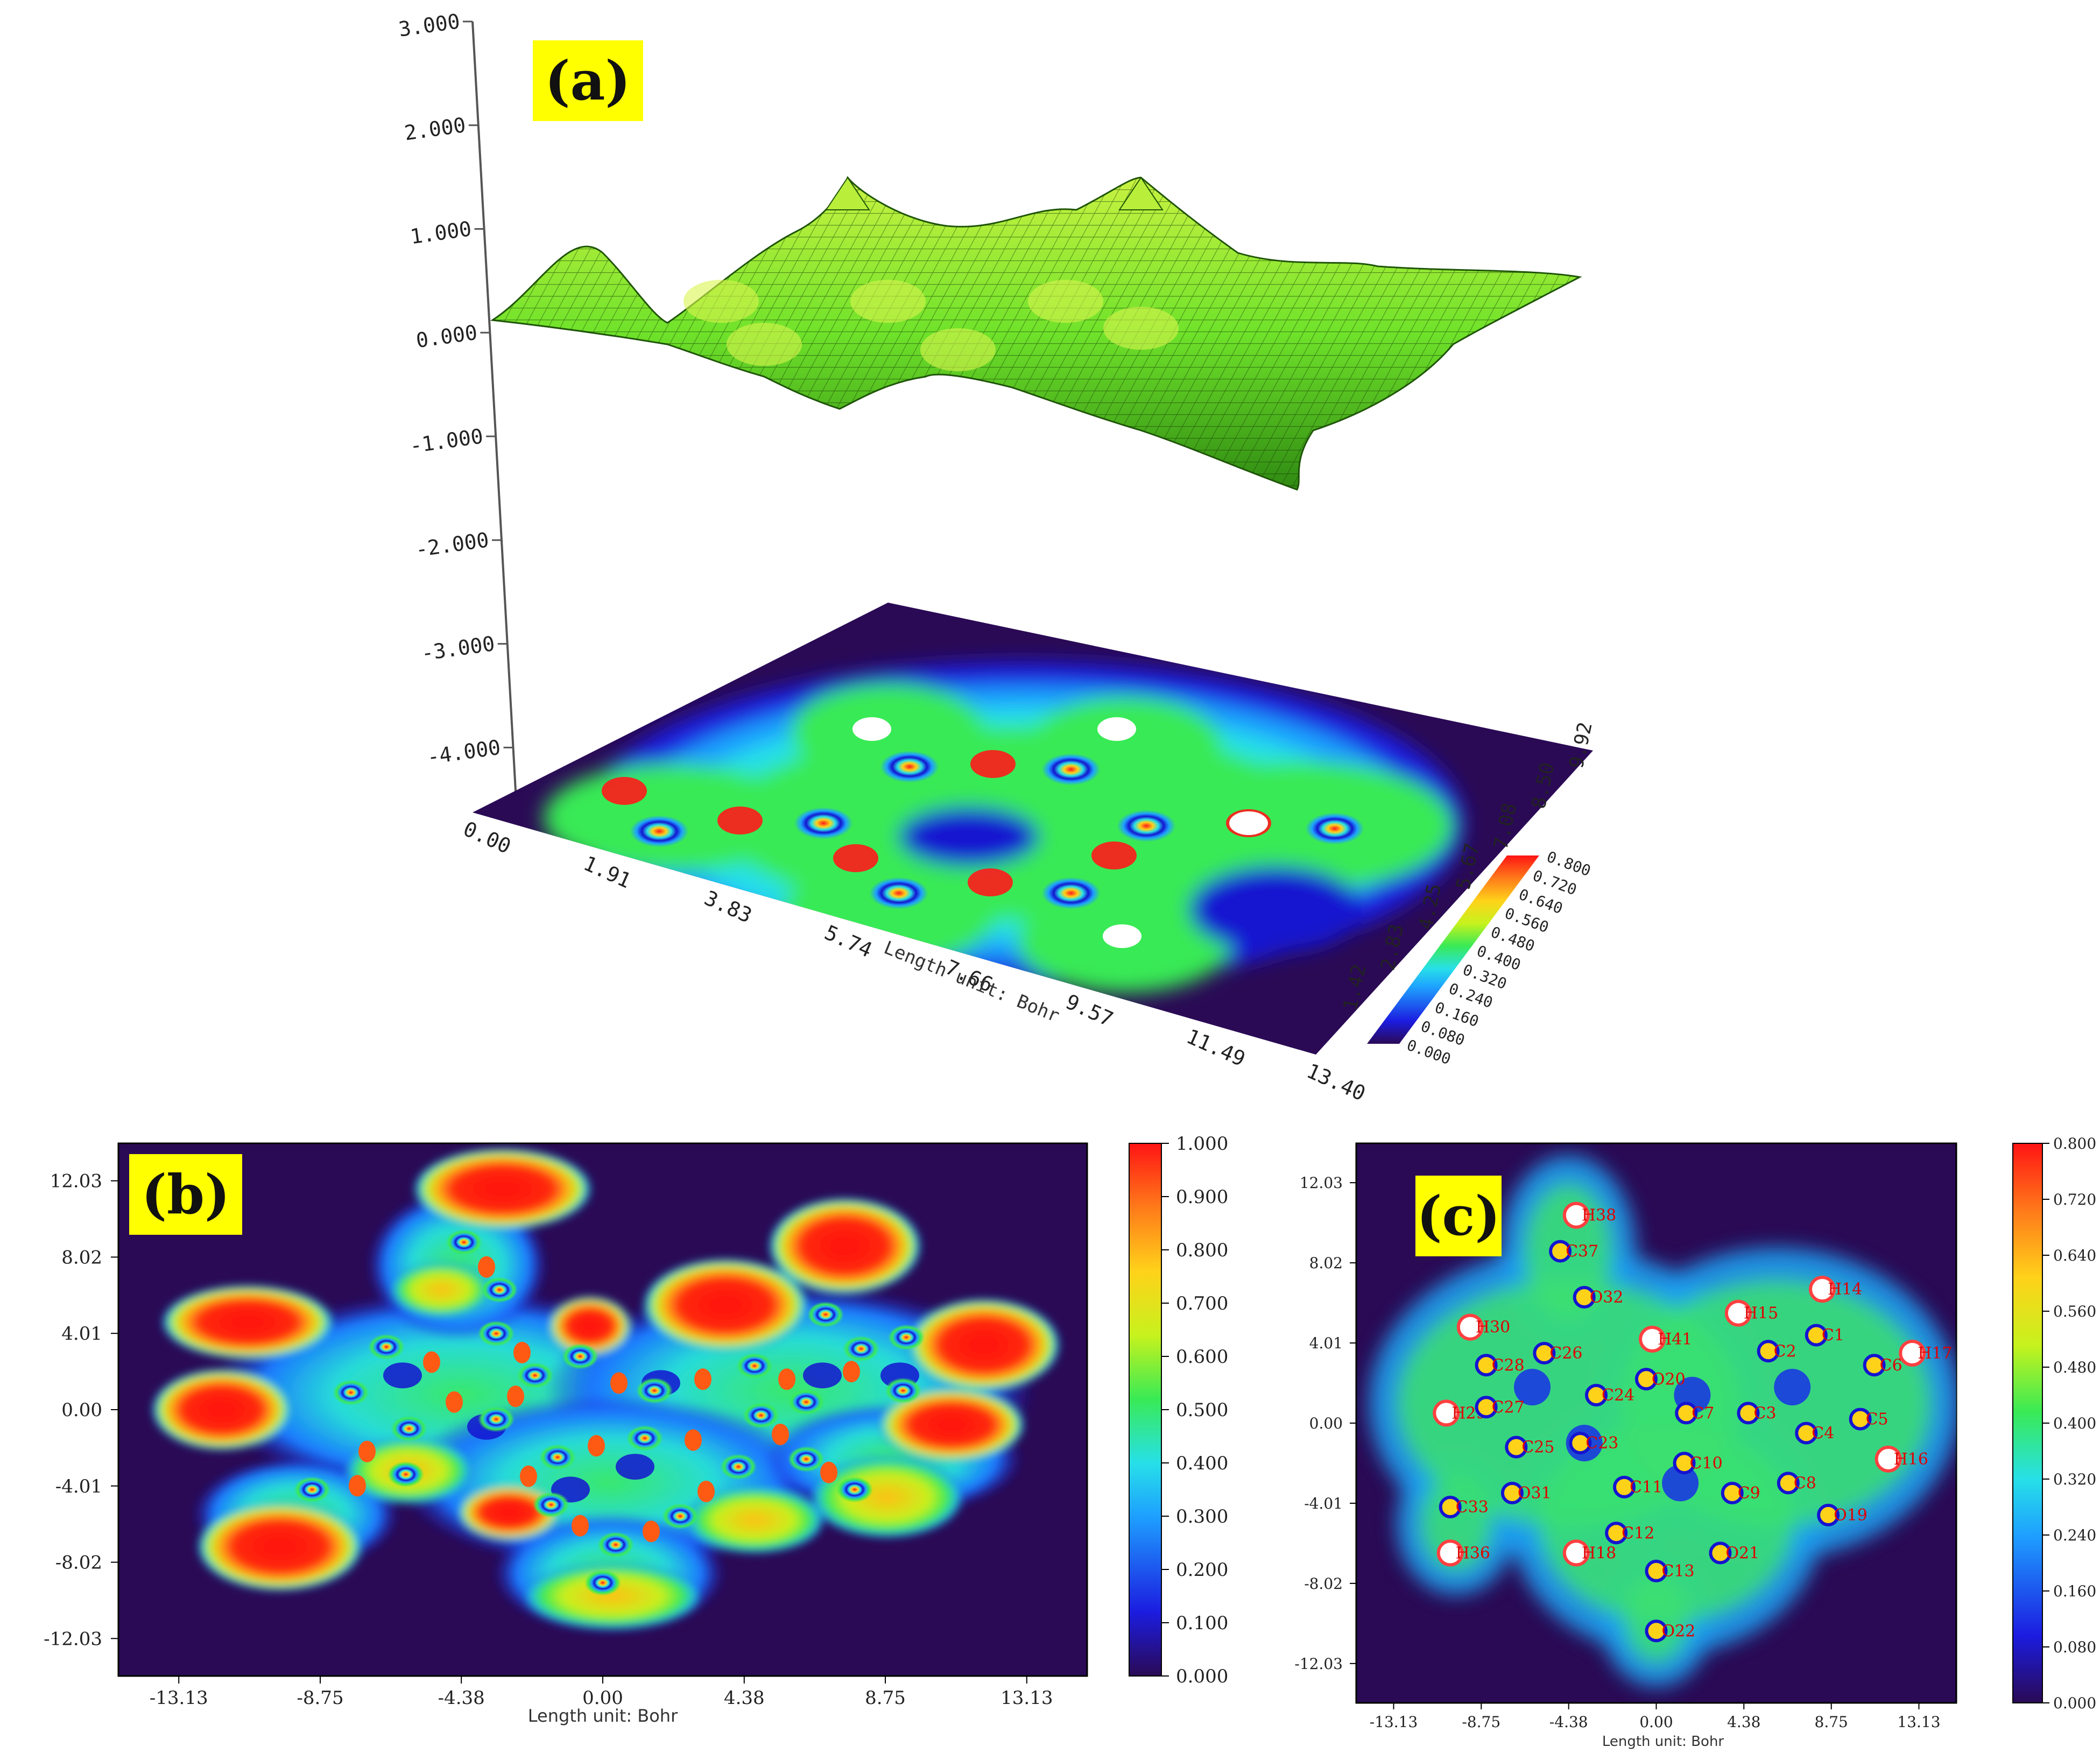 The height and width of the screenshot is (1754, 2100). I want to click on surface-mesh, so click(1036, 334).